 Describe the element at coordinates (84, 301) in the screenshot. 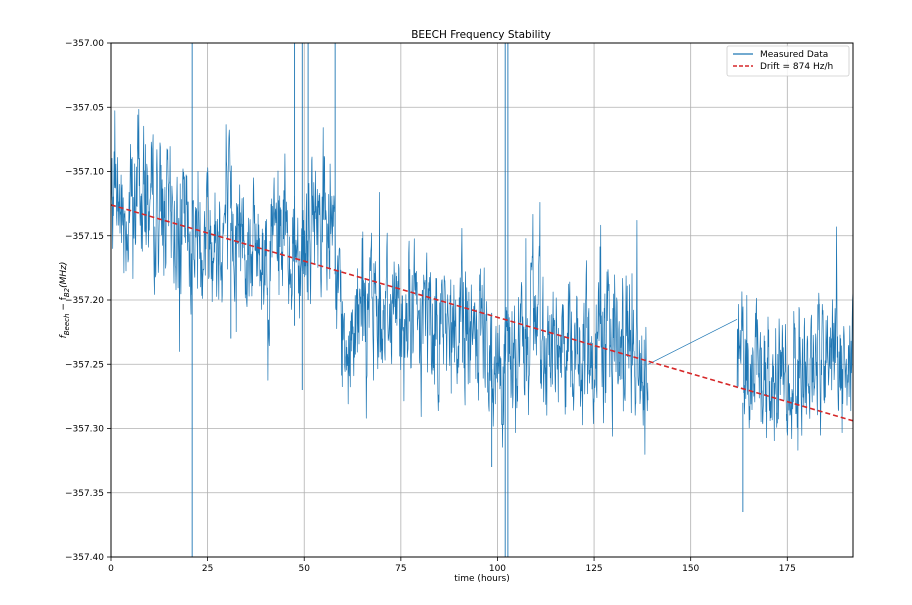

I see `y-tick-label: −357.20` at that location.